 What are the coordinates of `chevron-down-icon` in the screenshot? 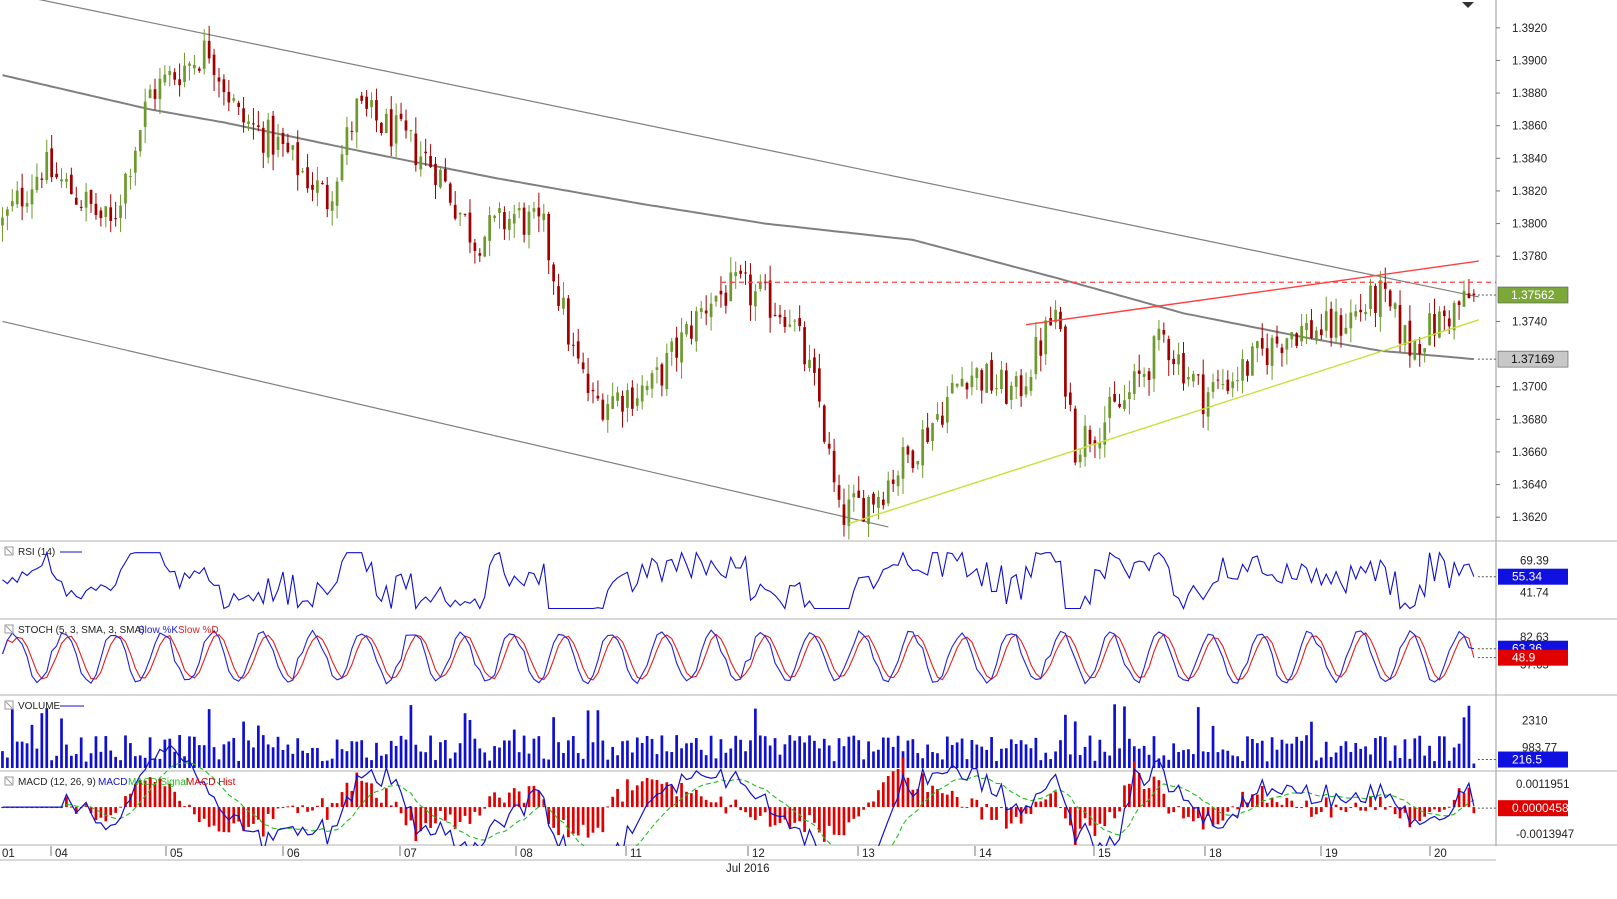 It's located at (1468, 5).